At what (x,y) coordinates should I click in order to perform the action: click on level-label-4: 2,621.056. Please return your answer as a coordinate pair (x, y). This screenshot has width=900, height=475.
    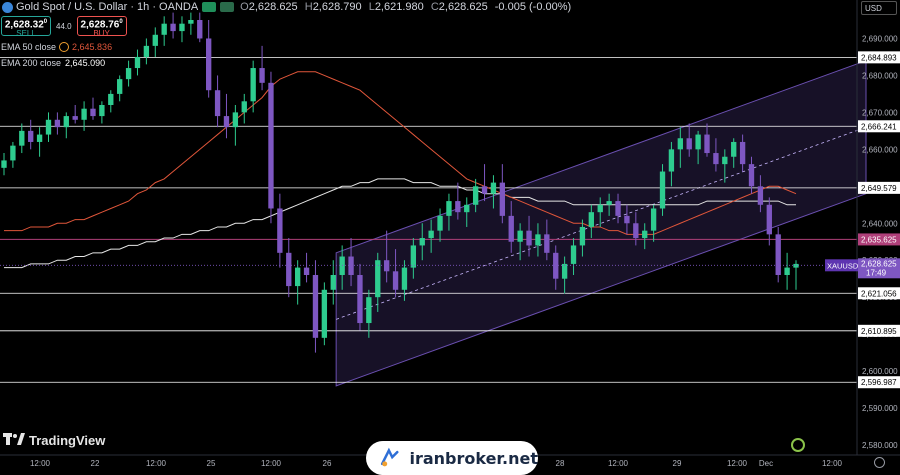
    Looking at the image, I should click on (879, 293).